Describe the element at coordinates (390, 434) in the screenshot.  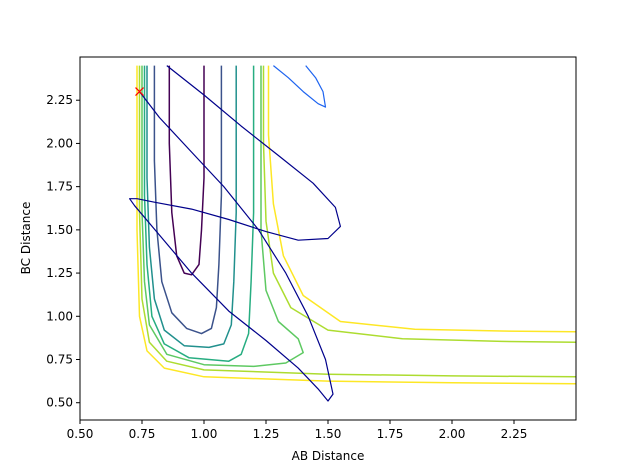
I see `x-tick-label: 1.75` at that location.